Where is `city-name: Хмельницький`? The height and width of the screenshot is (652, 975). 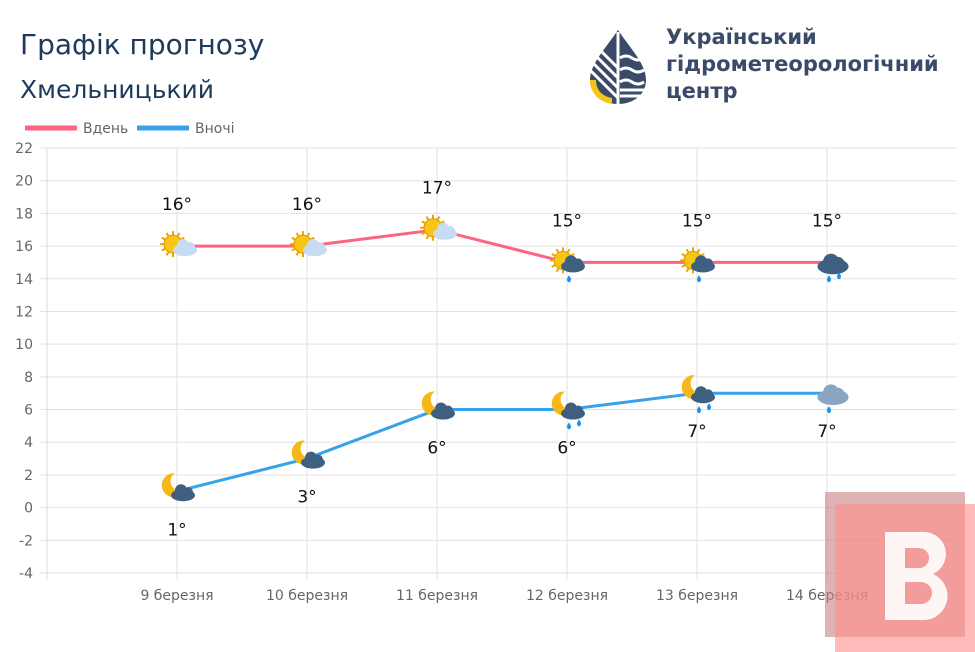
city-name: Хмельницький is located at coordinates (117, 89).